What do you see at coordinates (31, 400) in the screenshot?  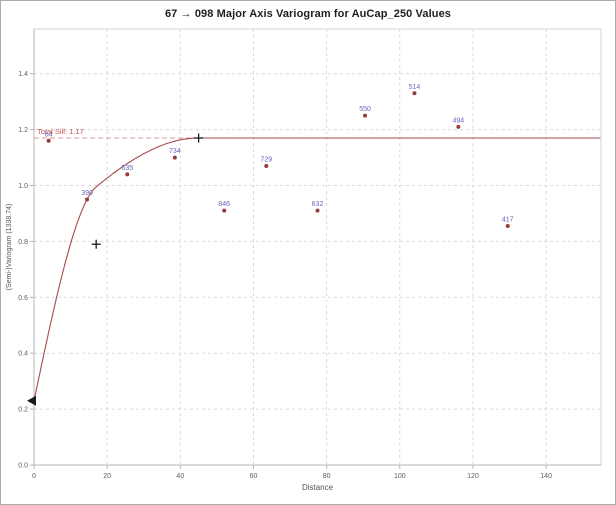 I see `nugget-handle` at bounding box center [31, 400].